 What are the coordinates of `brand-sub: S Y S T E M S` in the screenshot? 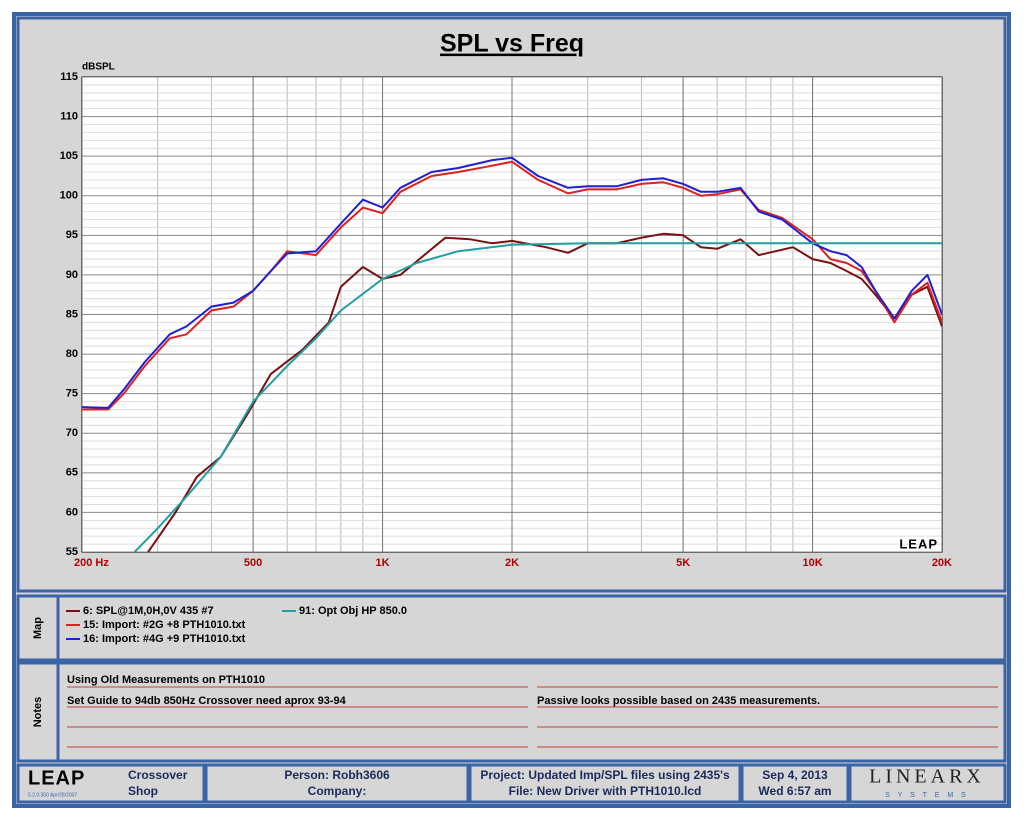 It's located at (927, 795).